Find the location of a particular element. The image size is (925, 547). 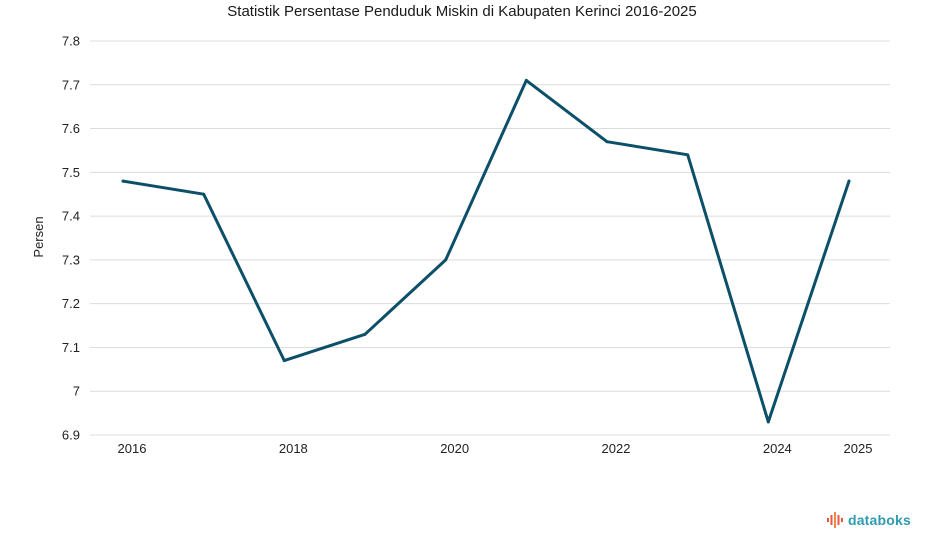

y-tick-label: 7.8 is located at coordinates (71, 41).